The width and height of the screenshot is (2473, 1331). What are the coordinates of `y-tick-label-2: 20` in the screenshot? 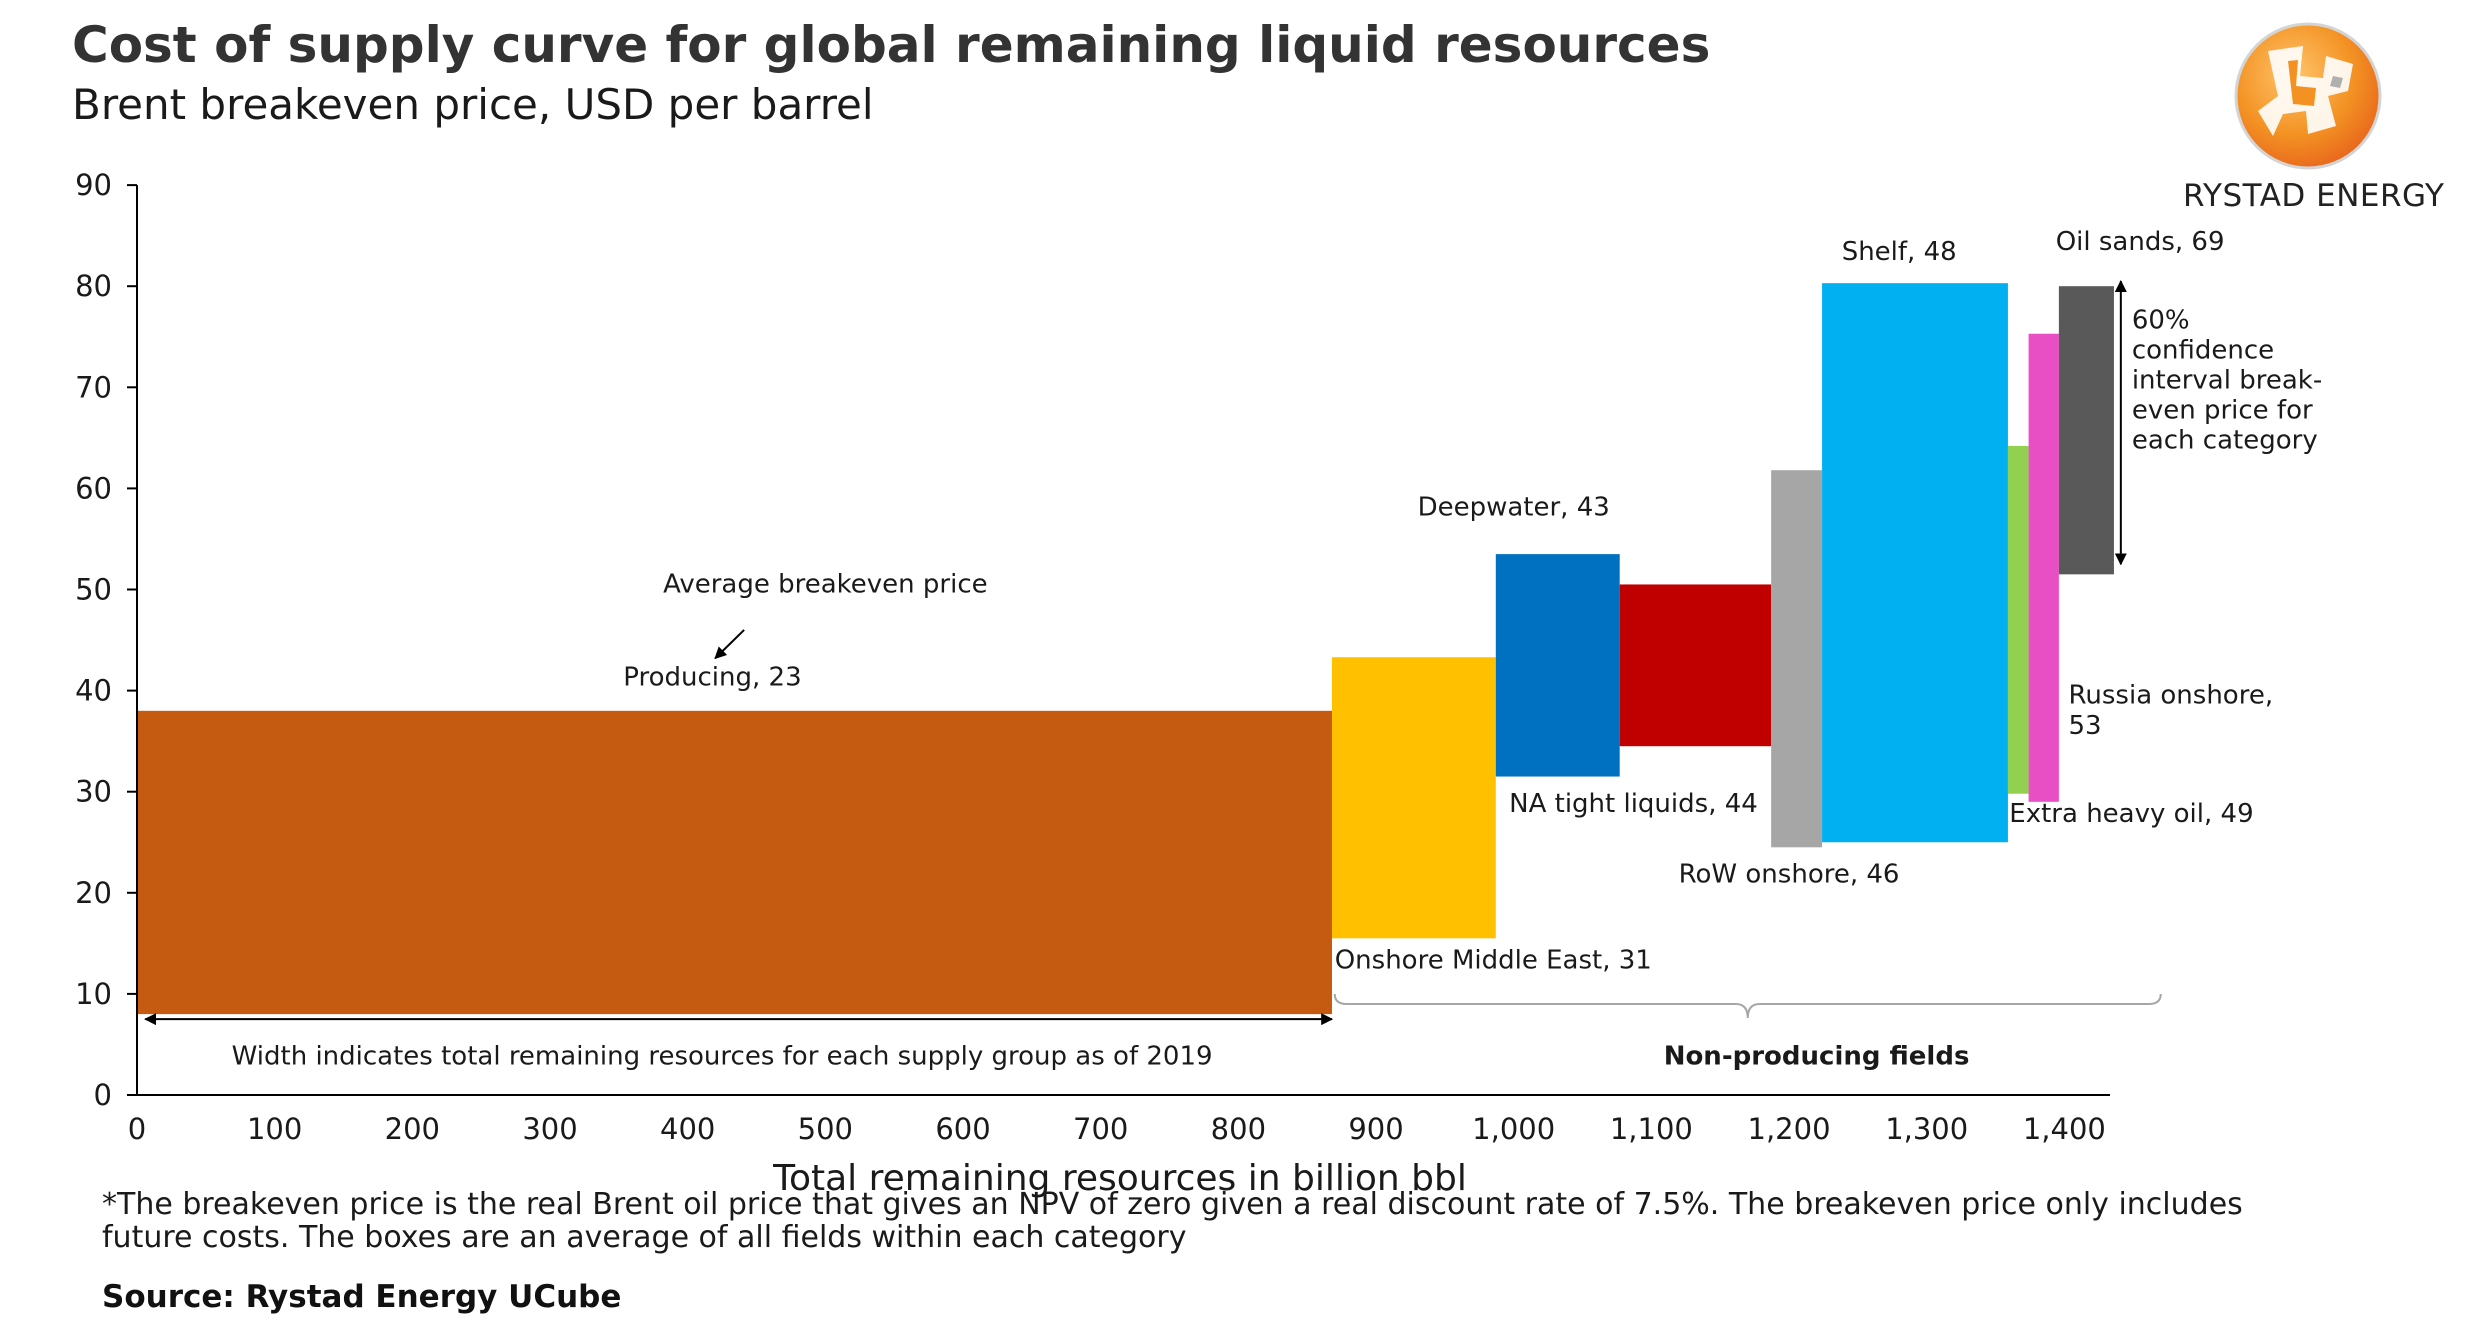 It's located at (93, 893).